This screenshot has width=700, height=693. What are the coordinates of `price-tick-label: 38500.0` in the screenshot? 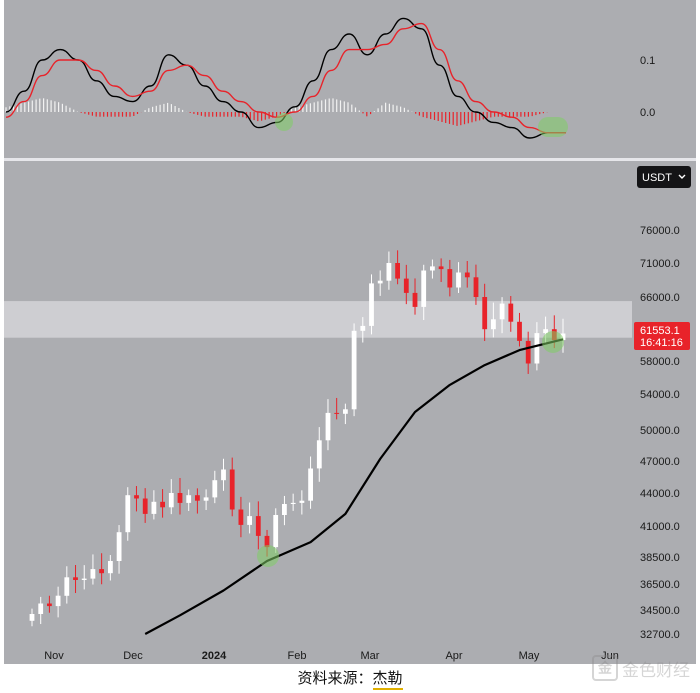 It's located at (660, 558).